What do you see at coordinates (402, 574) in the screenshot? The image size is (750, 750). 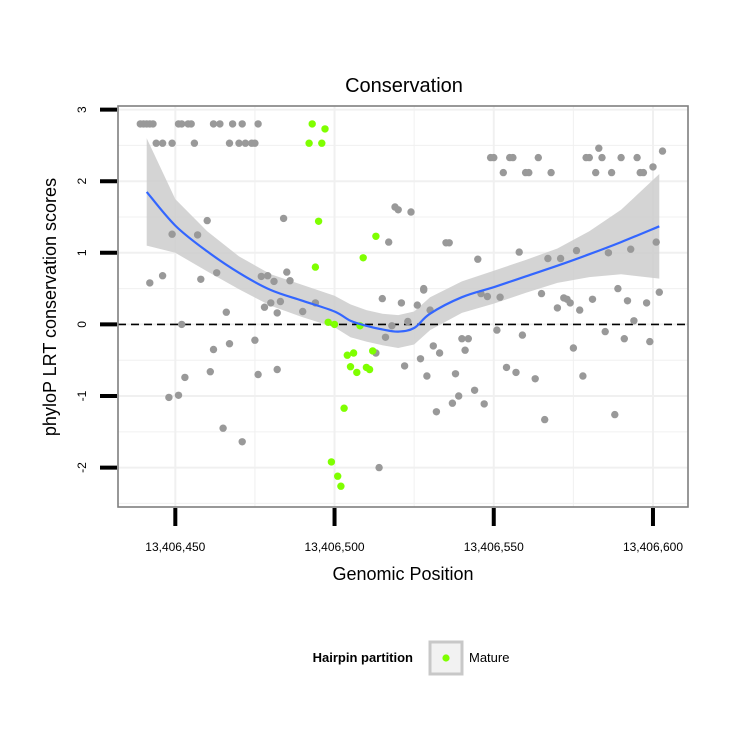 I see `x-axis-label: Genomic Position` at bounding box center [402, 574].